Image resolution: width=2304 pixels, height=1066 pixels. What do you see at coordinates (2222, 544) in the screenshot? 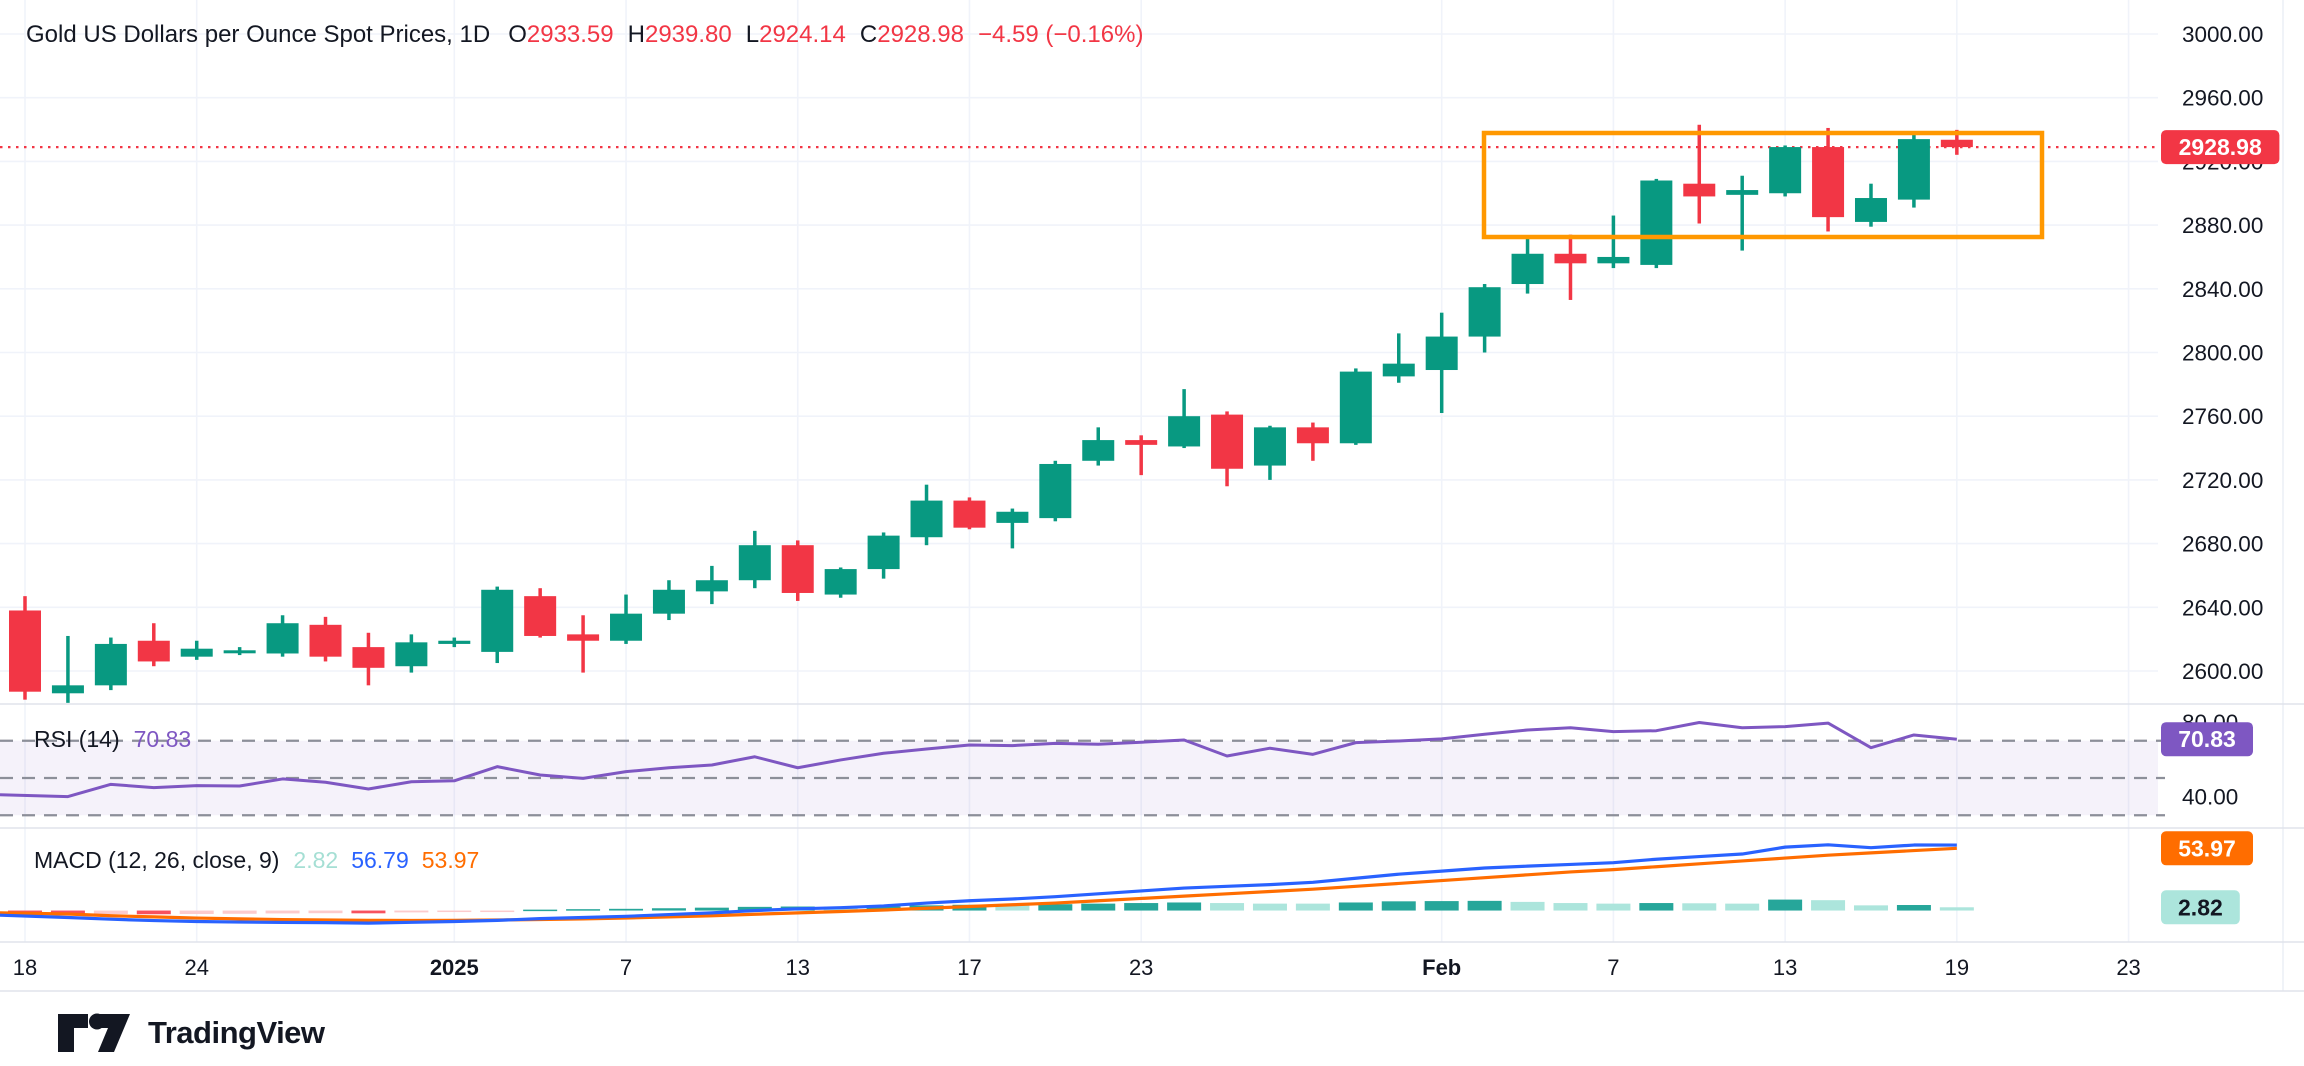
I see `svg-text: 2680.00` at bounding box center [2222, 544].